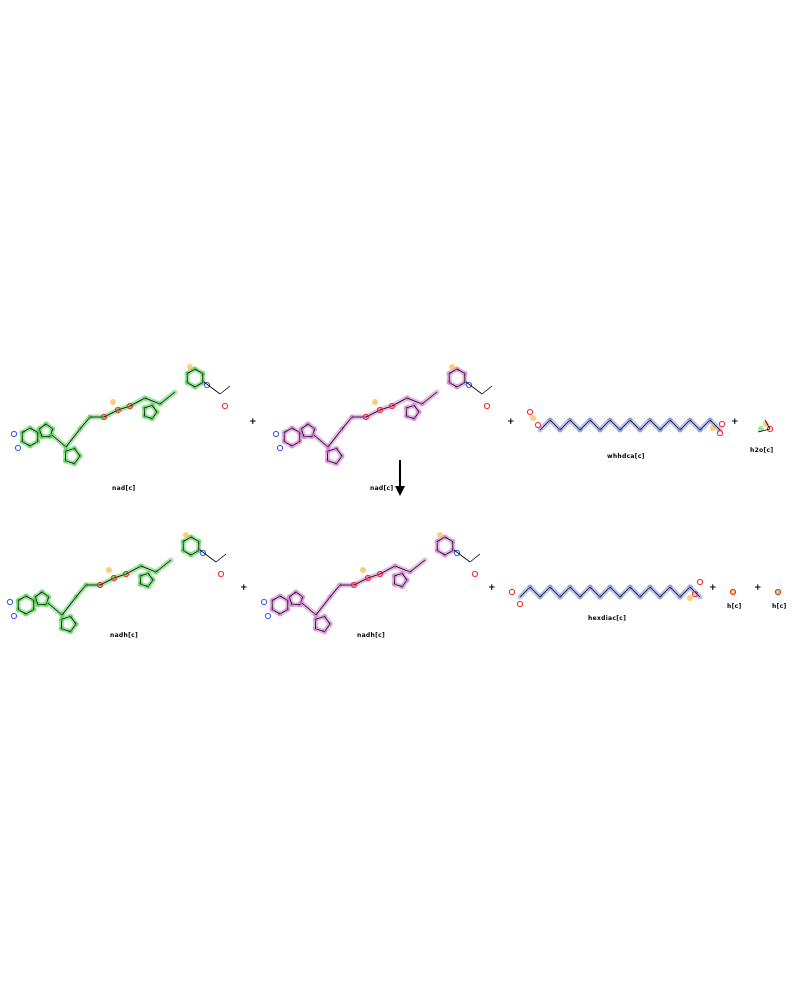 This screenshot has height=1004, width=800. I want to click on label-h-1: h[c], so click(734, 606).